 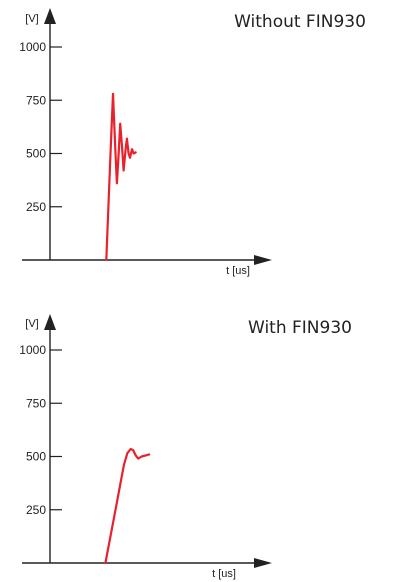 What do you see at coordinates (300, 328) in the screenshot?
I see `chart-title: With FIN930` at bounding box center [300, 328].